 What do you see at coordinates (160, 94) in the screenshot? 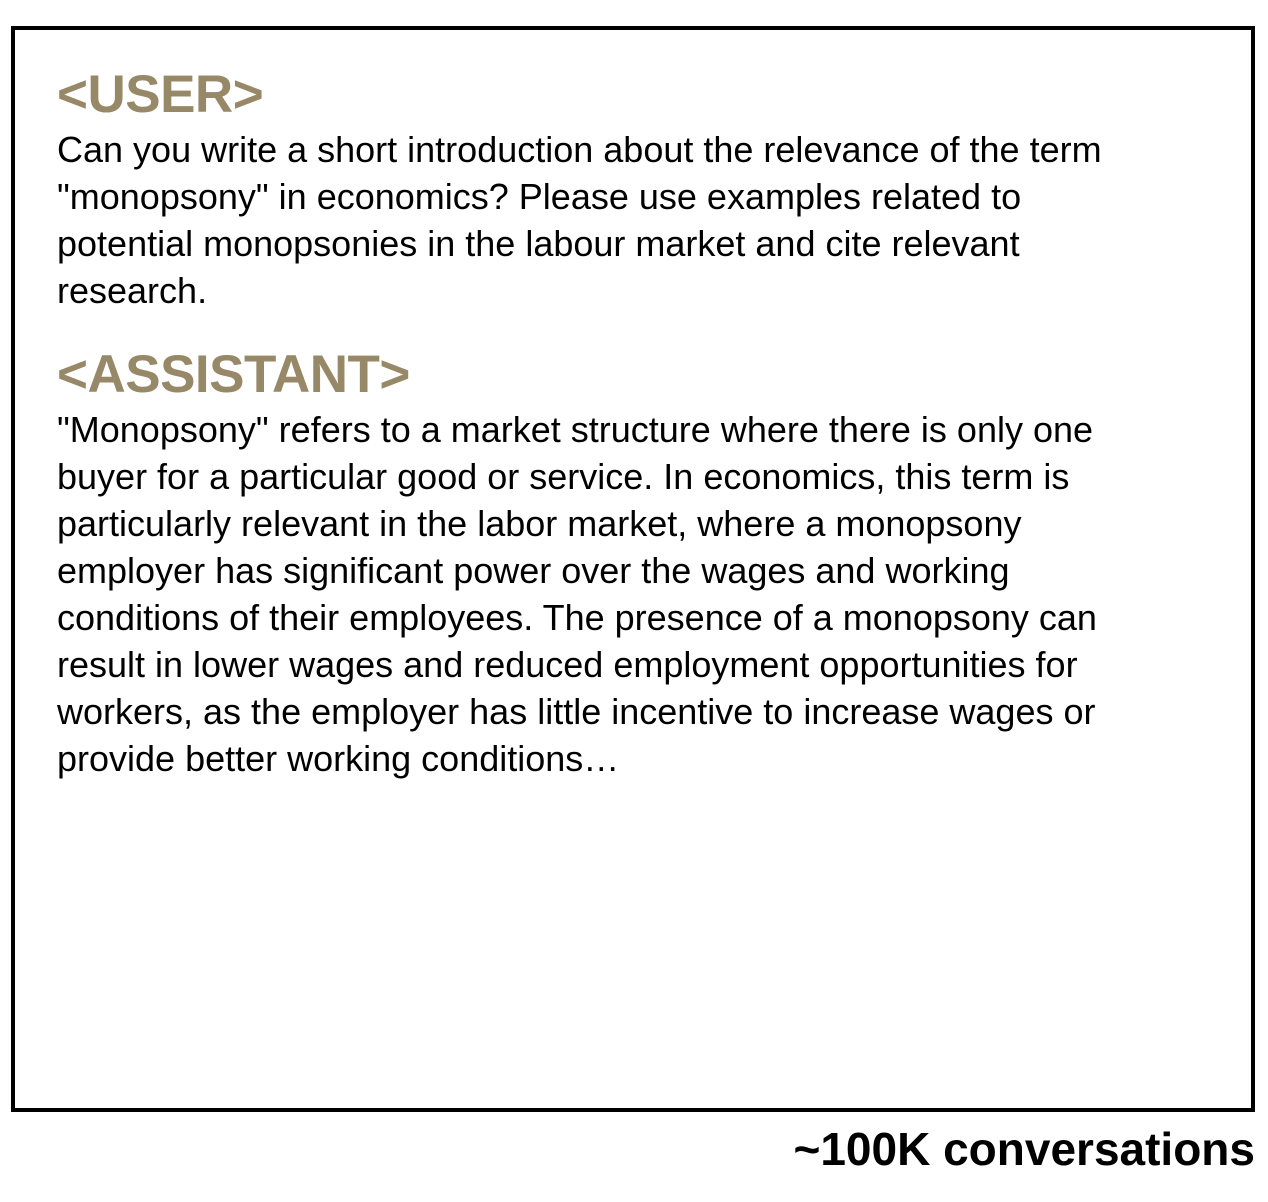
I see `user-role-tag: <USER>` at bounding box center [160, 94].